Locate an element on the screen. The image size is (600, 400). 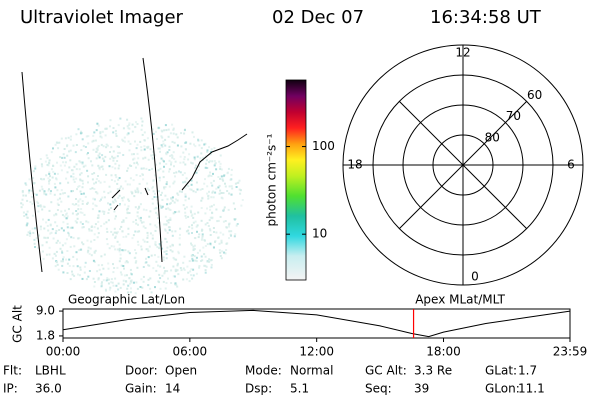
status-label: Flt: is located at coordinates (12, 371).